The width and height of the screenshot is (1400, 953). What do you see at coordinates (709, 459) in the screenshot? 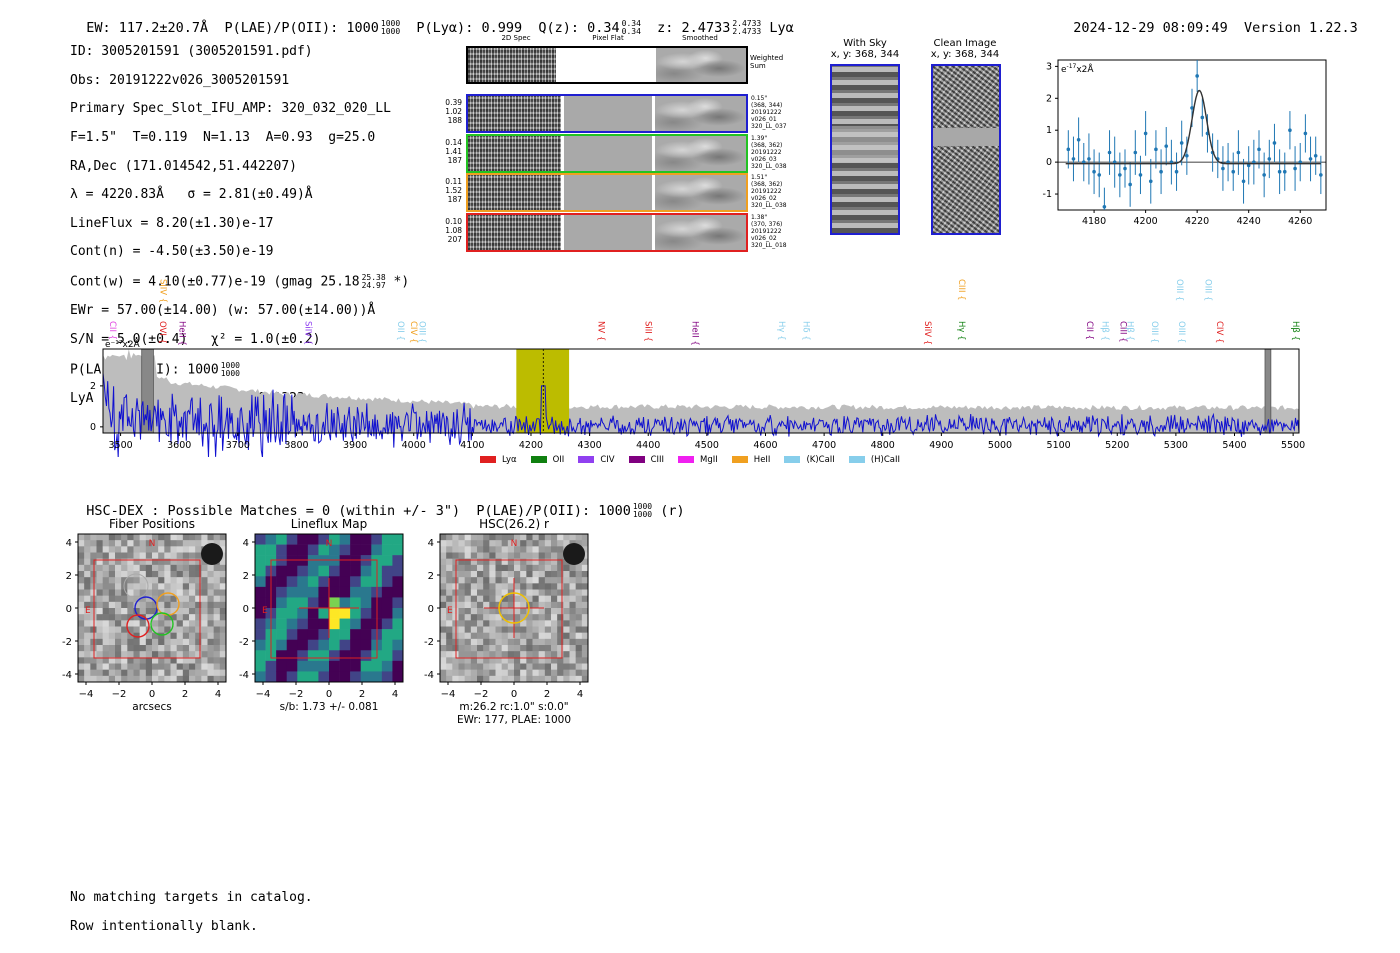
I see `legend-label: MgII` at bounding box center [709, 459].